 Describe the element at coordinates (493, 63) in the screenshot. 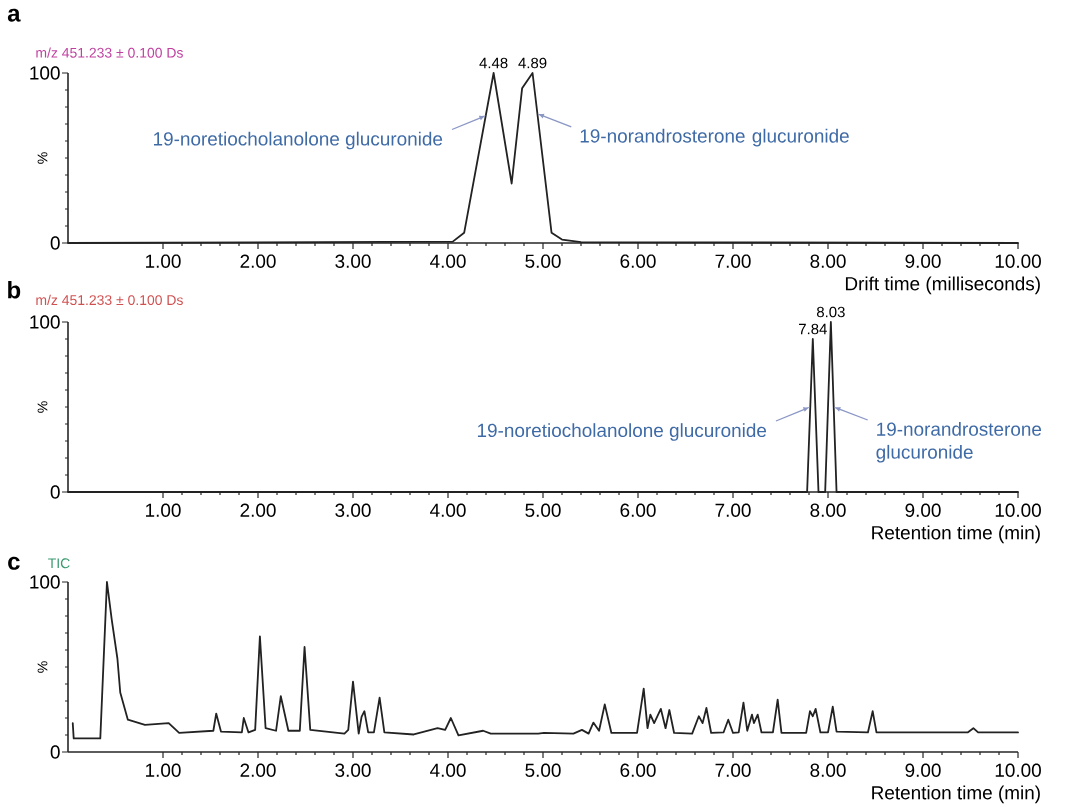

I see `annotation: 4.48` at that location.